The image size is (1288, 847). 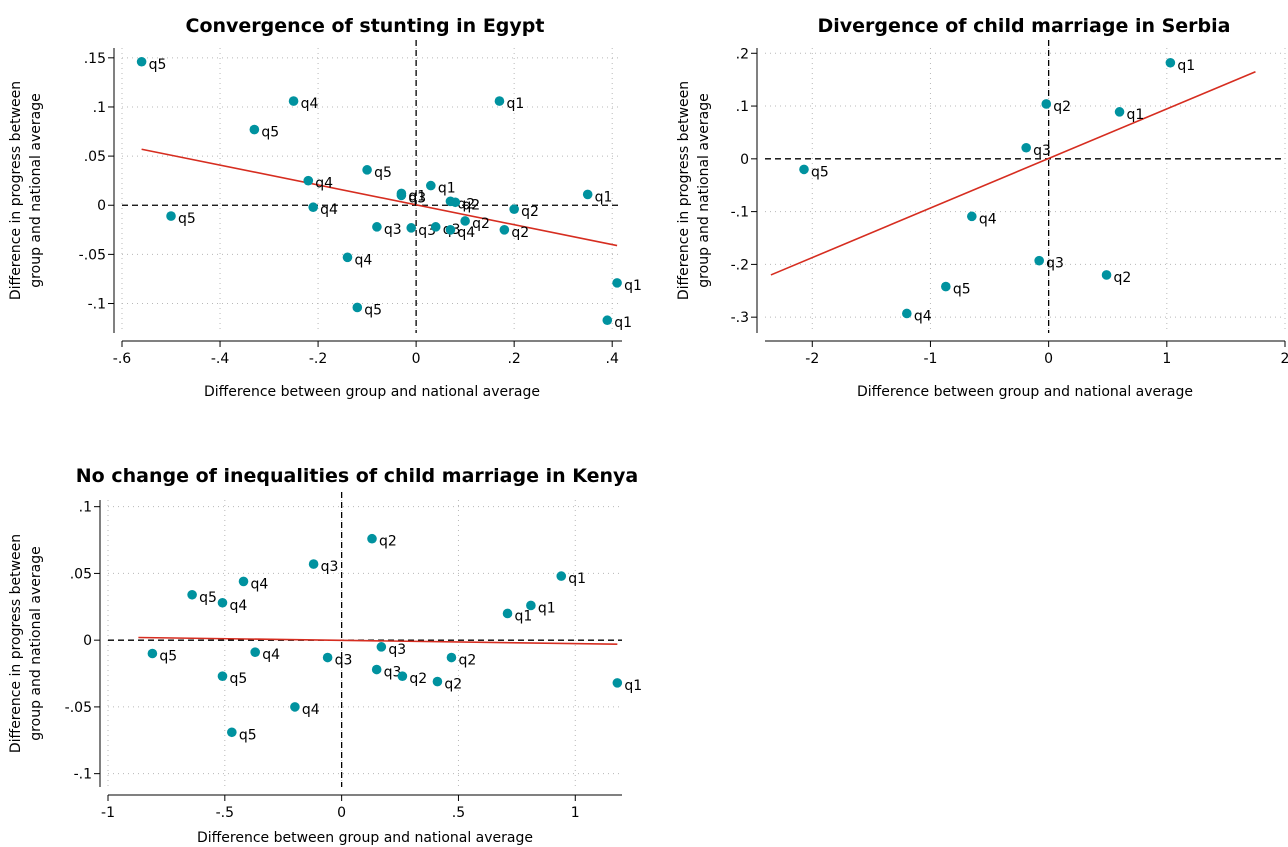 I want to click on y-tick-label: .2, so click(x=742, y=54).